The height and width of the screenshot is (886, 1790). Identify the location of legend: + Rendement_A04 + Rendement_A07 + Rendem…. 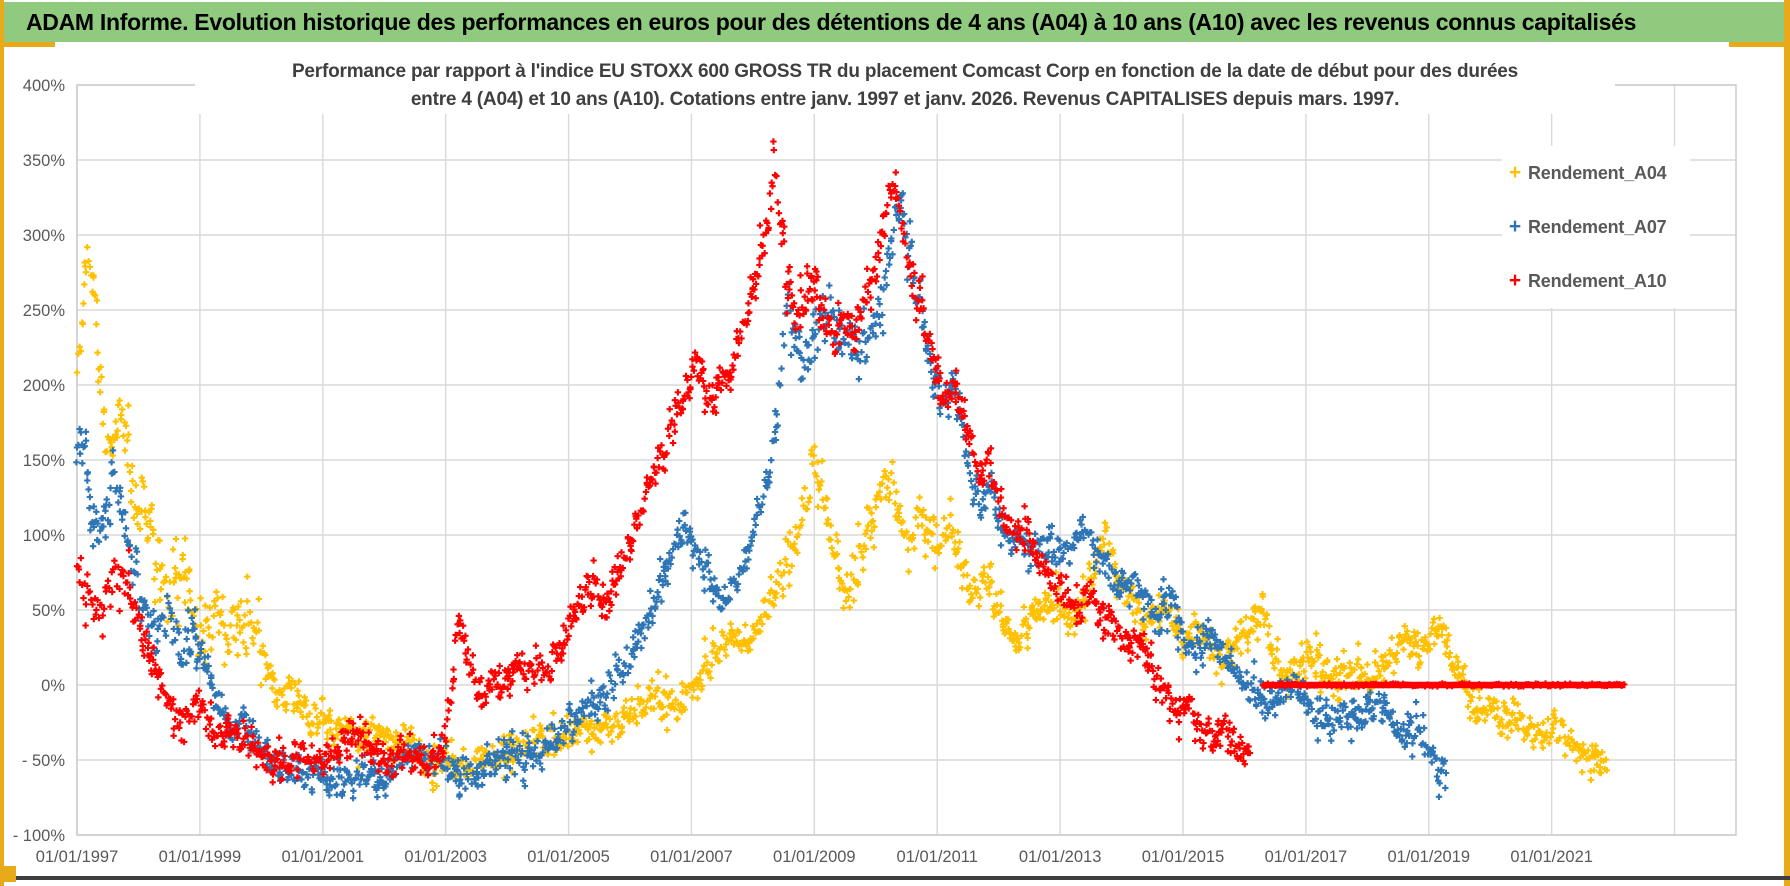
(1596, 227).